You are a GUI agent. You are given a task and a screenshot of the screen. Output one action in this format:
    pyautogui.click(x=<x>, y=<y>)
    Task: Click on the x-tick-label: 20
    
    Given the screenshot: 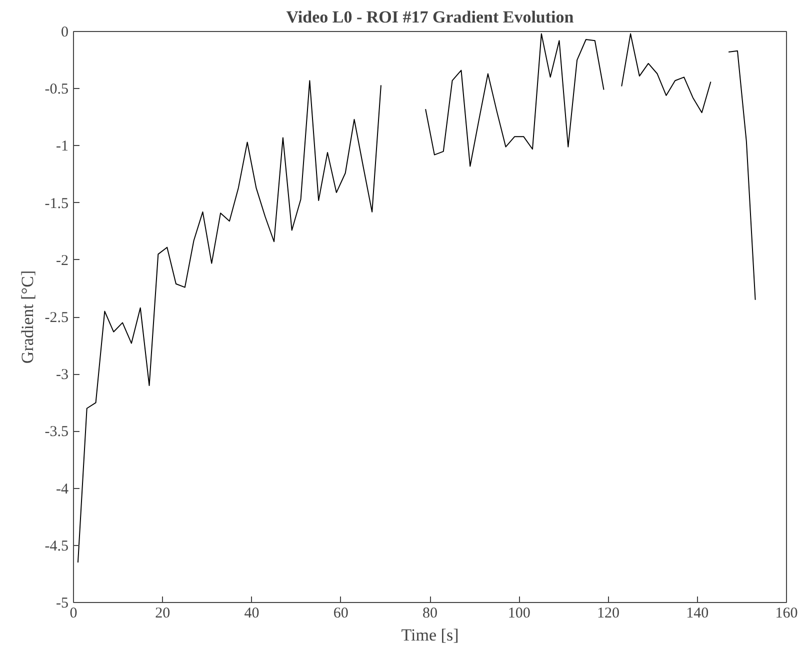 What is the action you would take?
    pyautogui.click(x=162, y=614)
    